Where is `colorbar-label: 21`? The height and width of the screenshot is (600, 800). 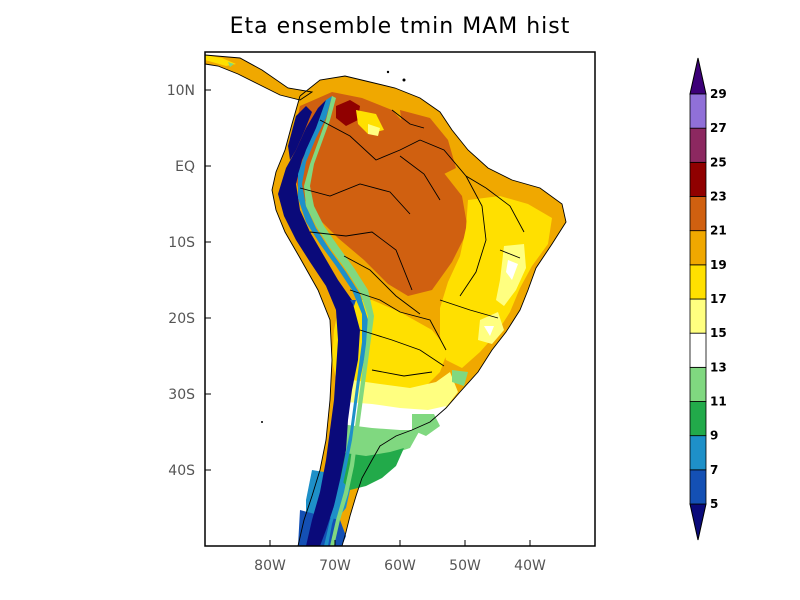 colorbar-label: 21 is located at coordinates (718, 231).